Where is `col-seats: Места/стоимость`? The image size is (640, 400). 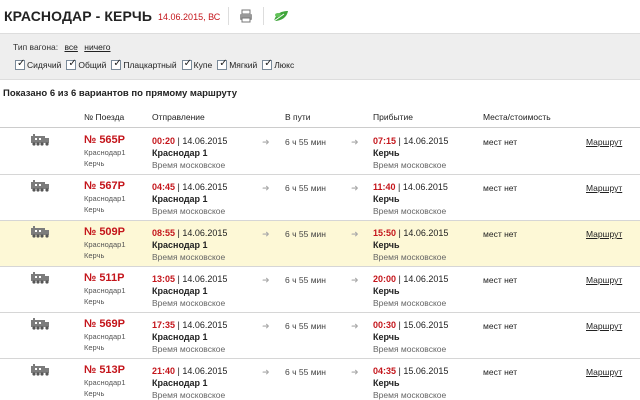
col-seats: Места/стоимость is located at coordinates (517, 117).